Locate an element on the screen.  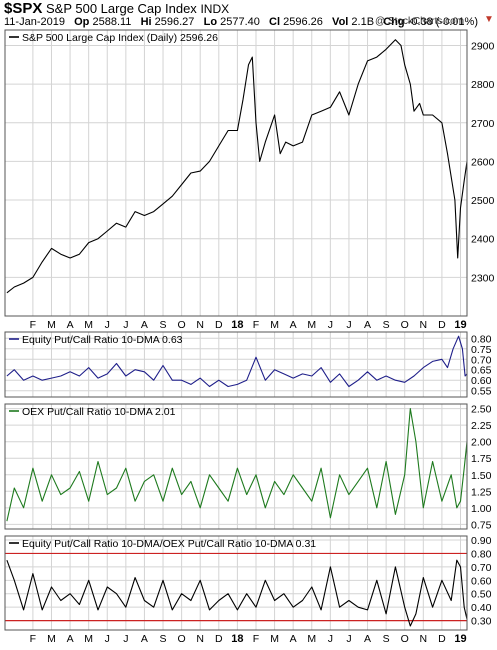
y-tick-label: 0.65 is located at coordinates (481, 371).